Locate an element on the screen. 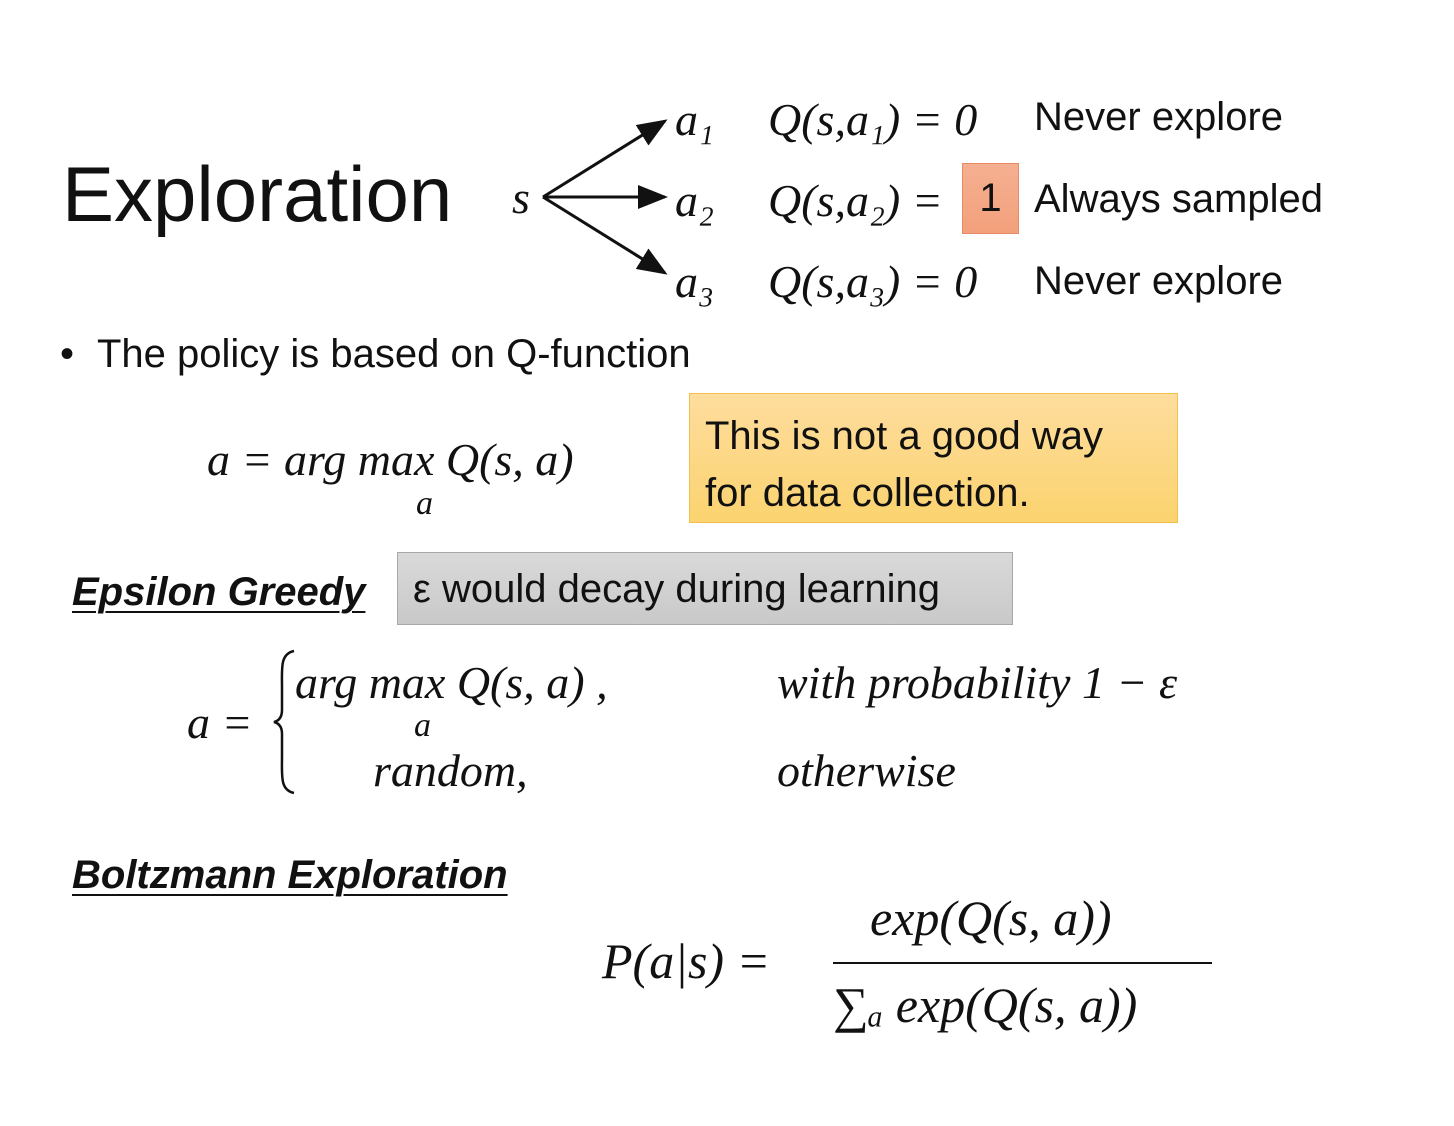 This screenshot has width=1454, height=1126. epsilon-lhs: a = is located at coordinates (220, 722).